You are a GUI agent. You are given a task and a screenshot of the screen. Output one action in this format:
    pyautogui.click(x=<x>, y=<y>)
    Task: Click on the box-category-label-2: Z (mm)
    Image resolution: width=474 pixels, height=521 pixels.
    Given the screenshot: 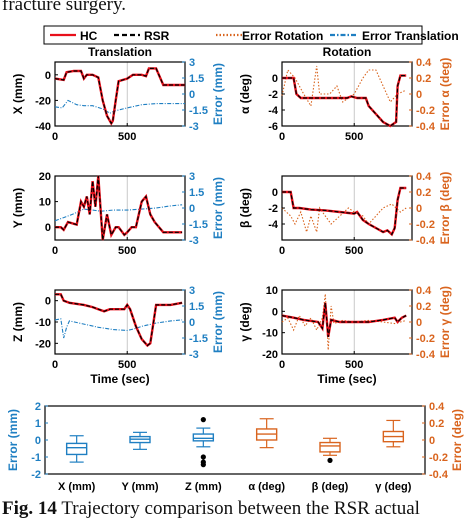 What is the action you would take?
    pyautogui.click(x=203, y=487)
    